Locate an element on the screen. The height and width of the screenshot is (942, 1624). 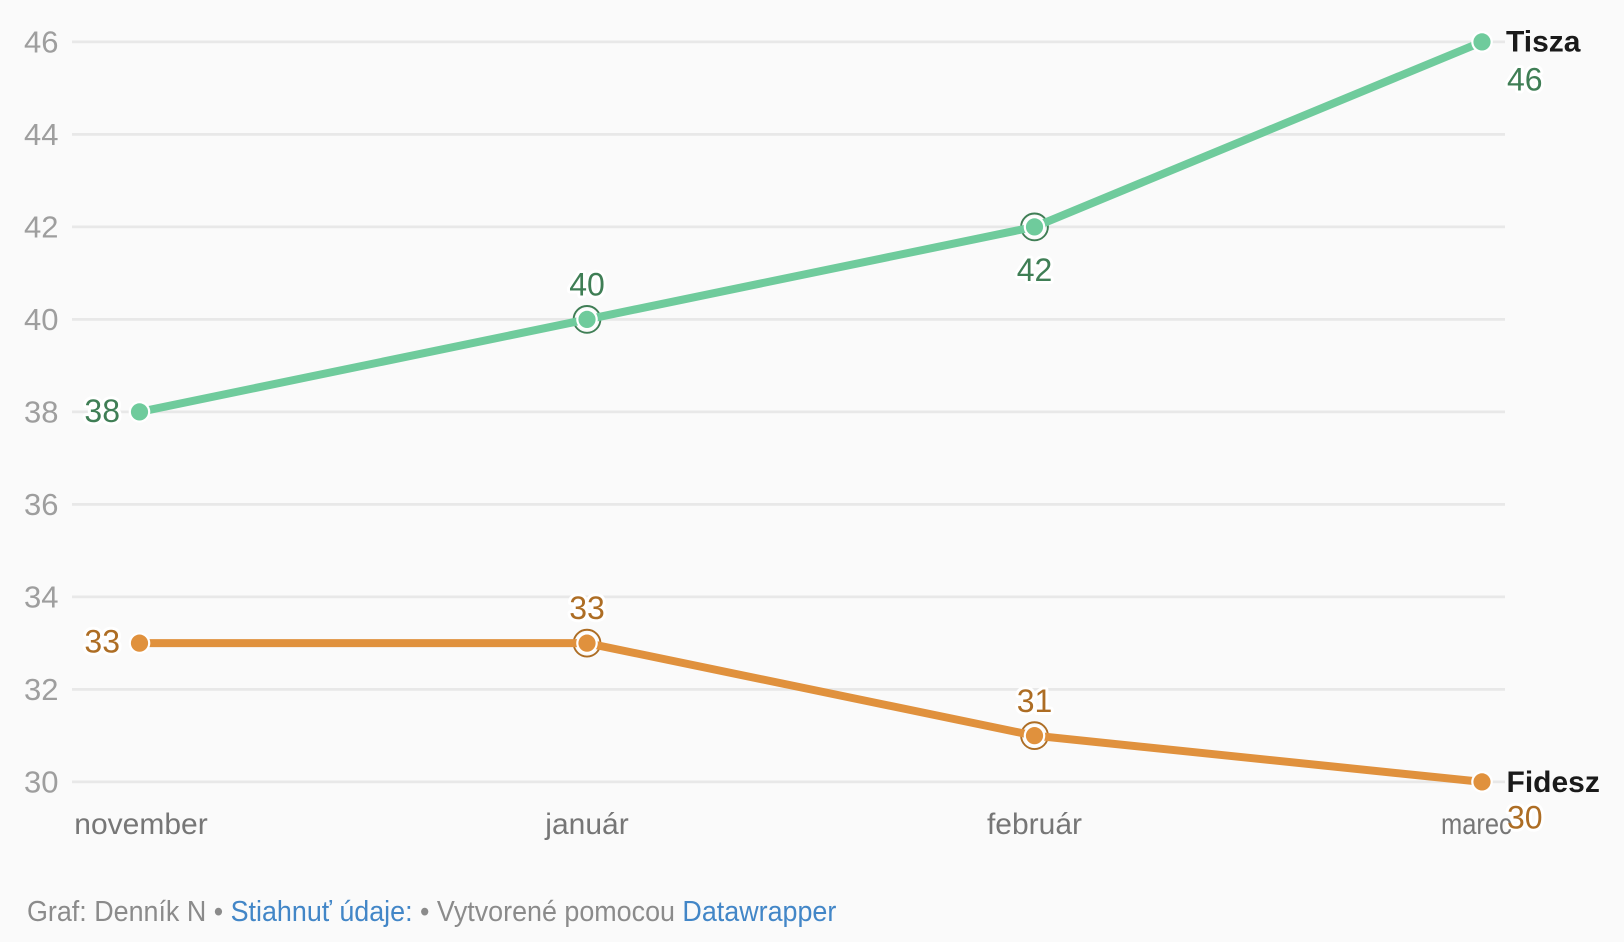
svg-text: Fidesz is located at coordinates (1553, 782).